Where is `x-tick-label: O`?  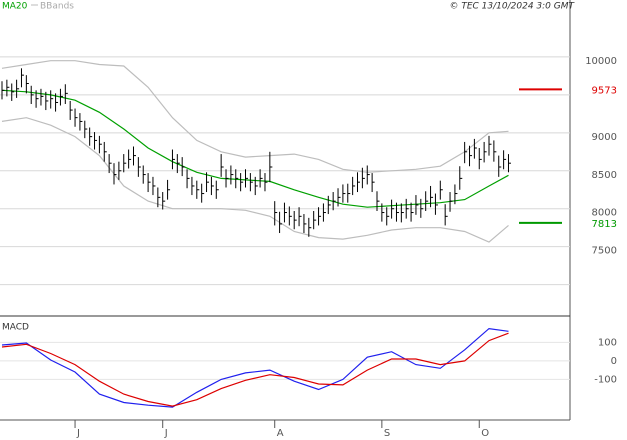
x-tick-label: O is located at coordinates (485, 433).